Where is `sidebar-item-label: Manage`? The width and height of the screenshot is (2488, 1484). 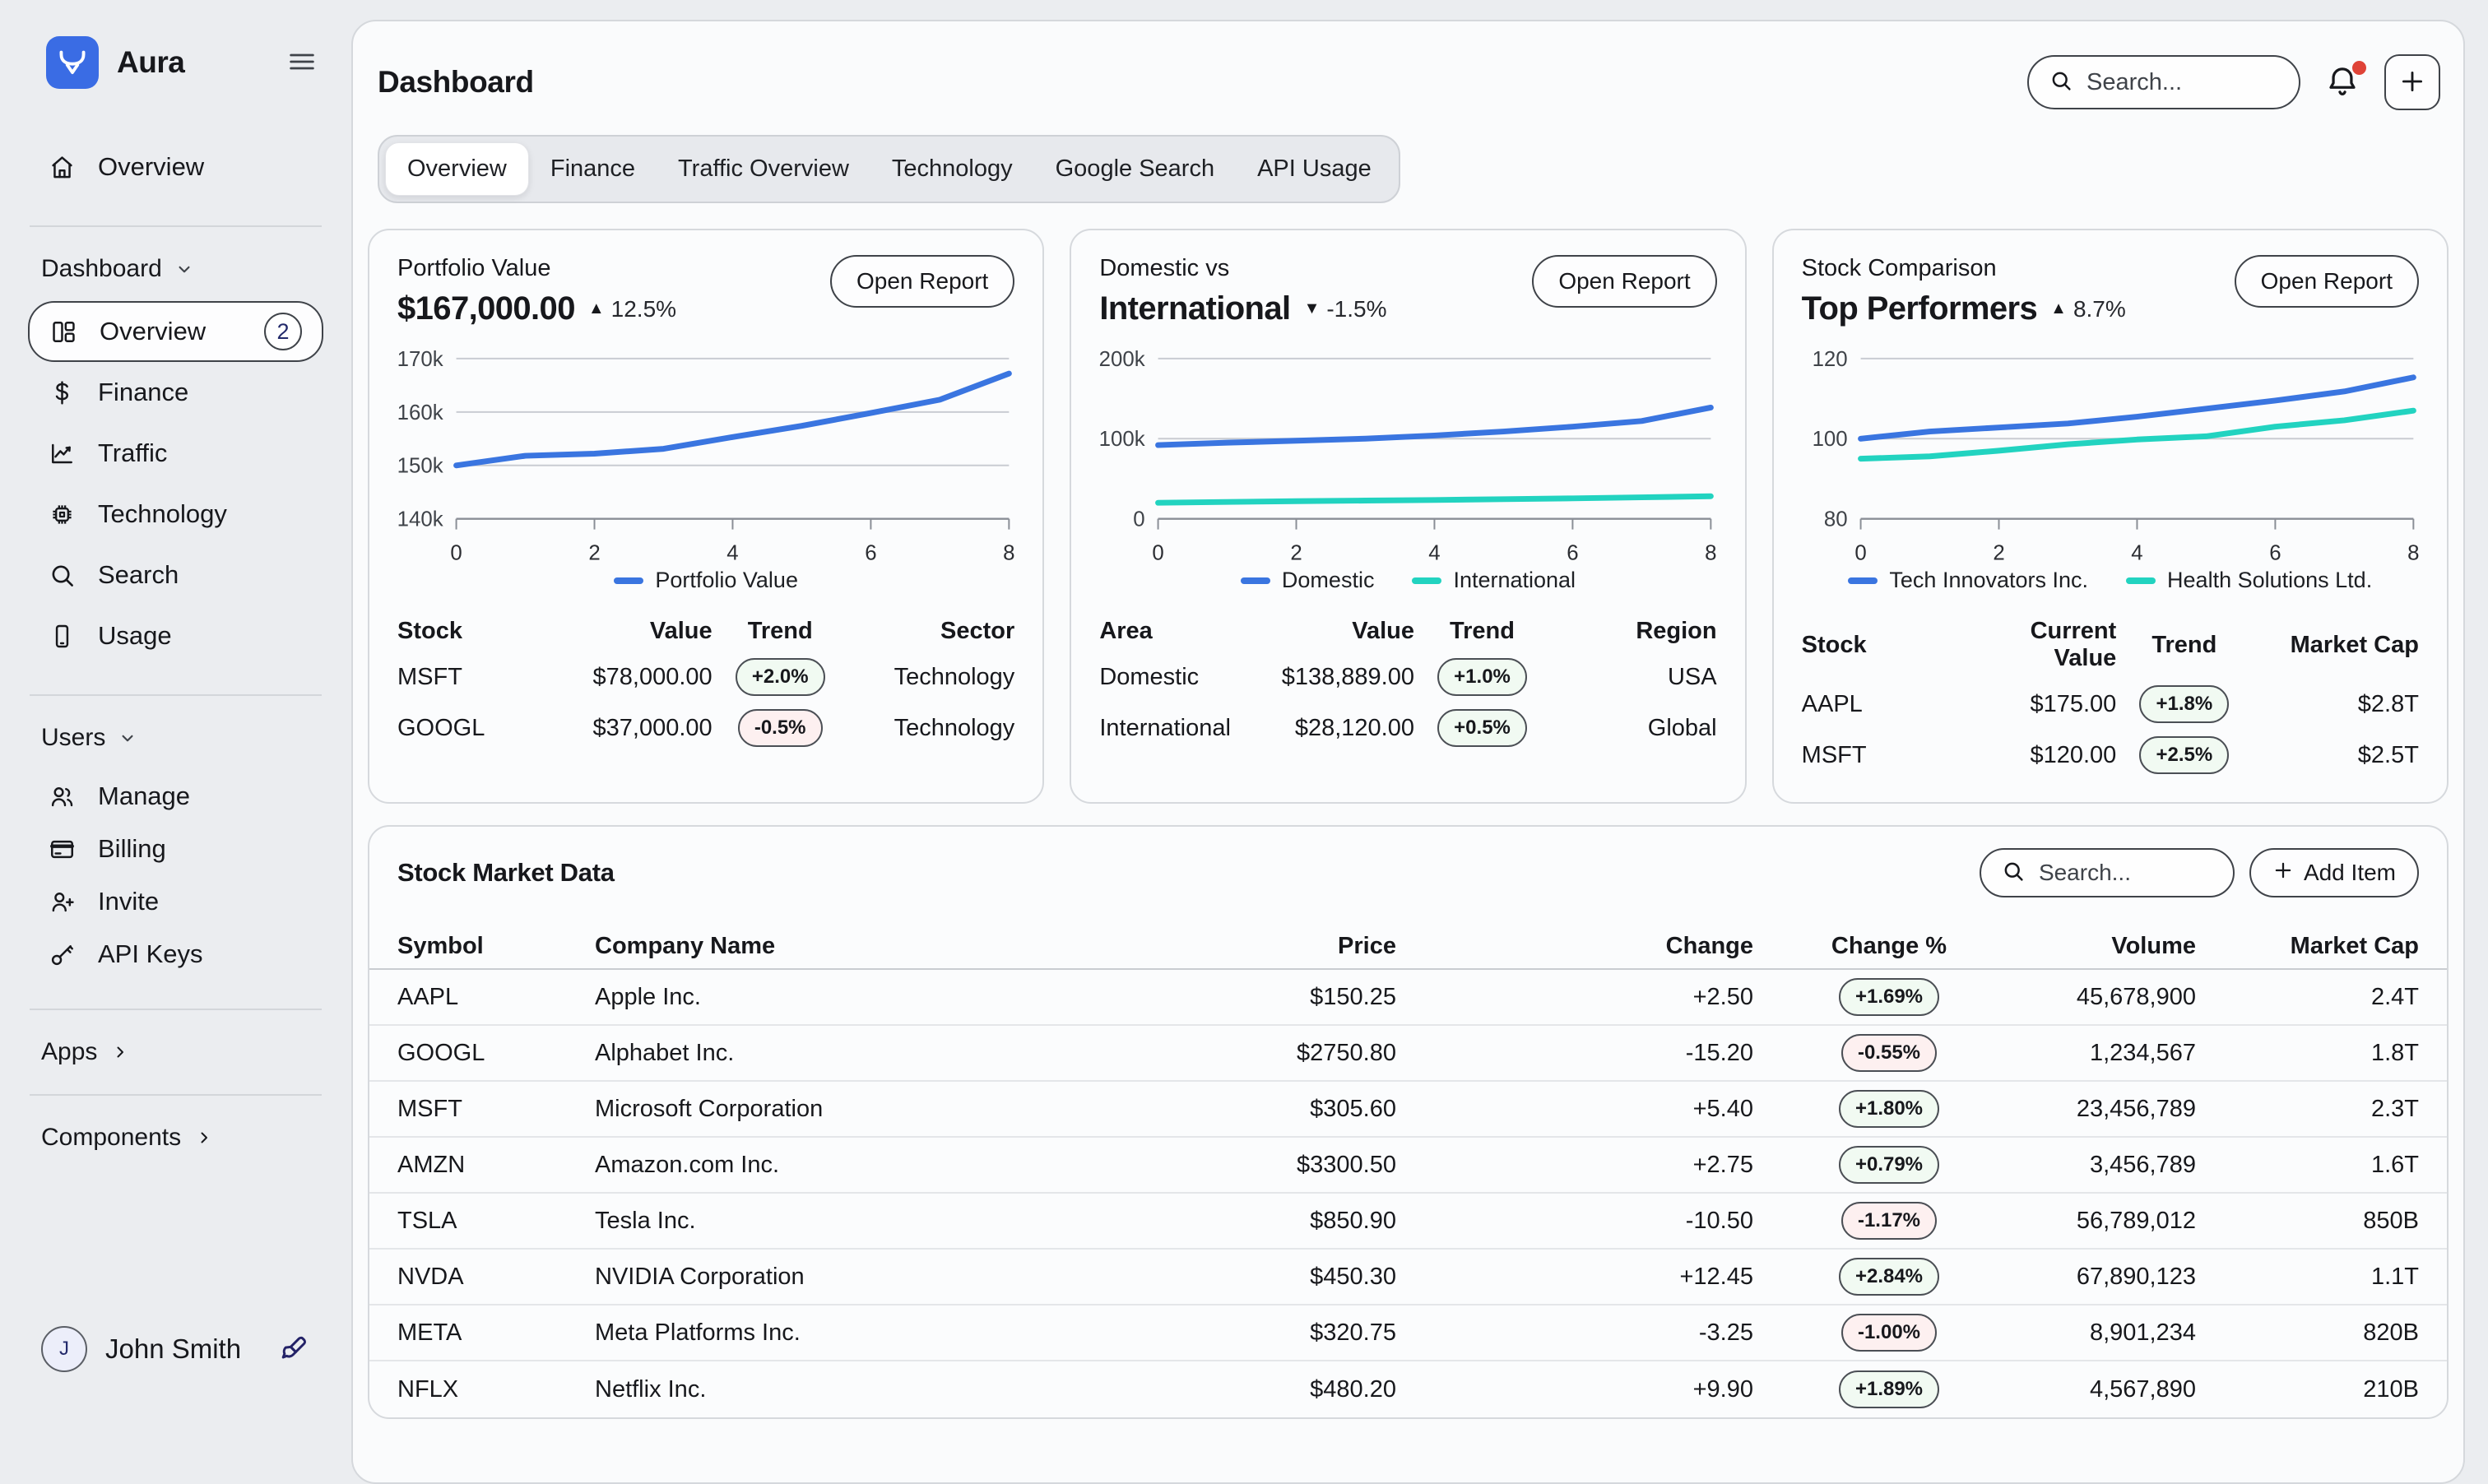
sidebar-item-label: Manage is located at coordinates (144, 795).